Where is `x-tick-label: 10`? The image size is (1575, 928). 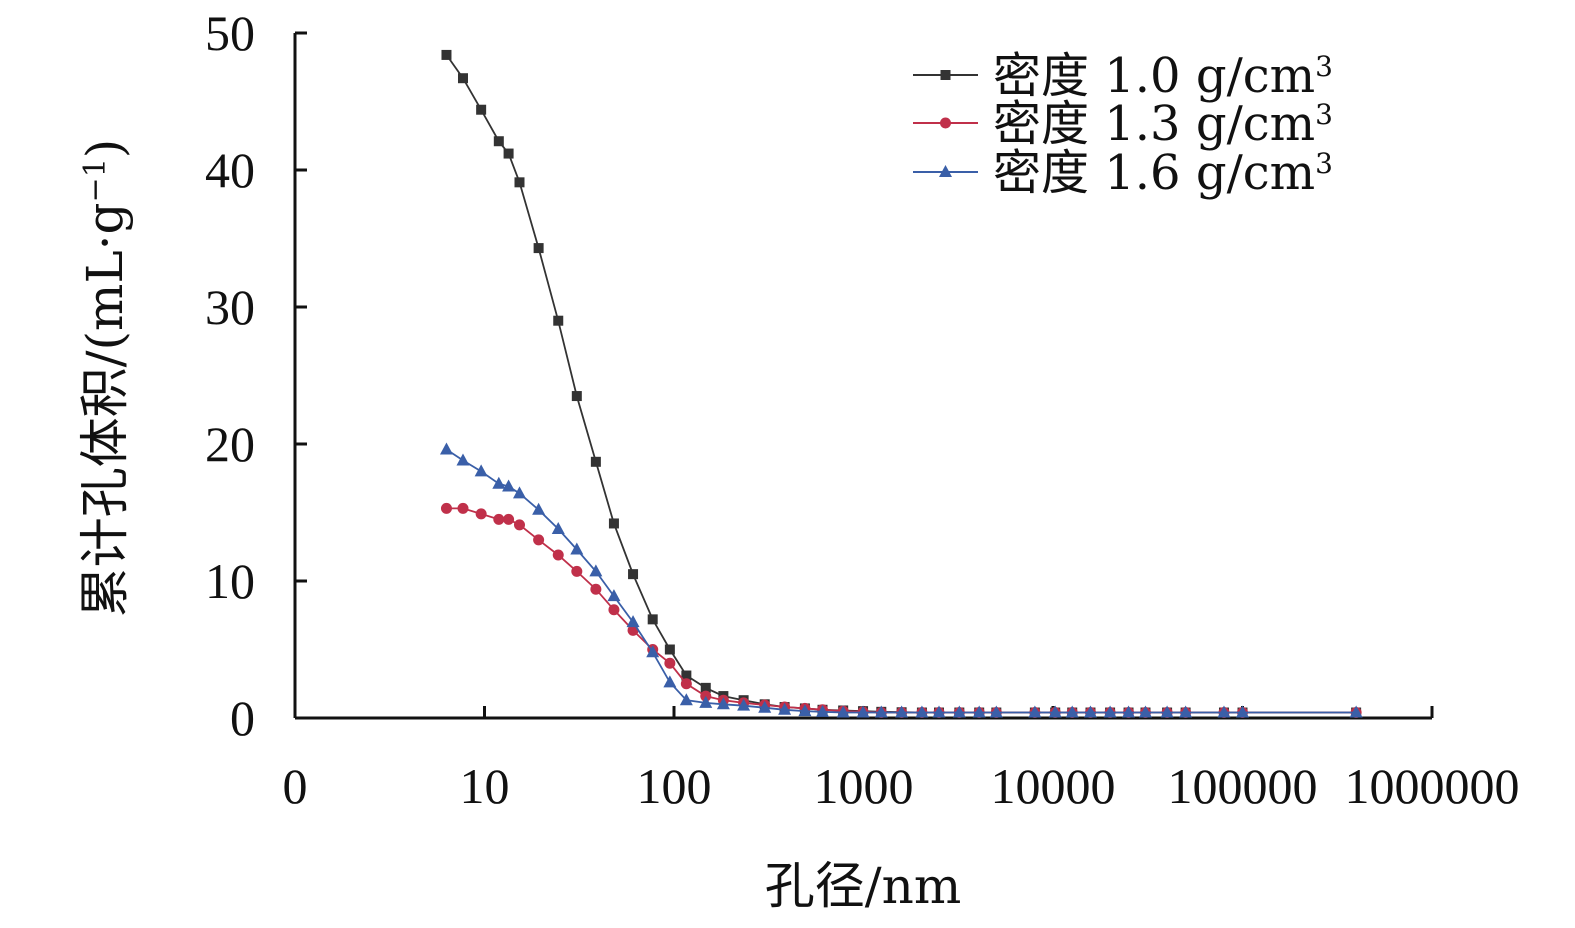 x-tick-label: 10 is located at coordinates (485, 786).